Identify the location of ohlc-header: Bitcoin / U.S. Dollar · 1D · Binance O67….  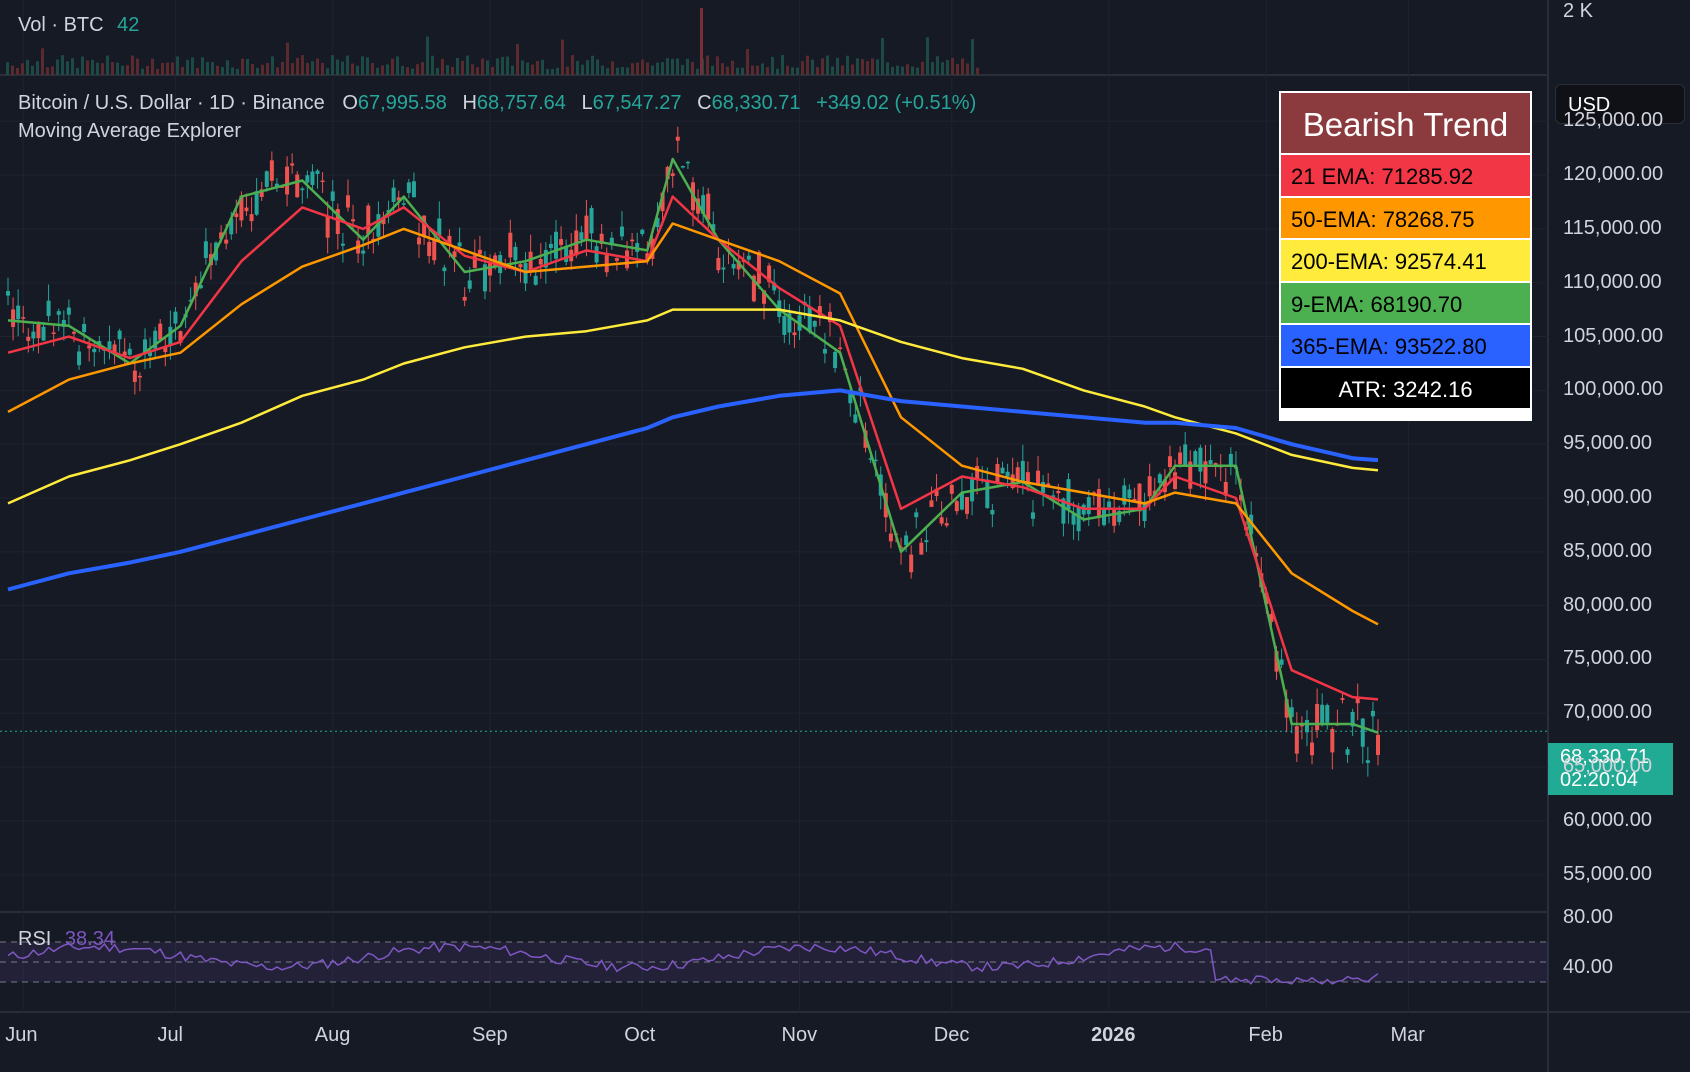
(497, 103).